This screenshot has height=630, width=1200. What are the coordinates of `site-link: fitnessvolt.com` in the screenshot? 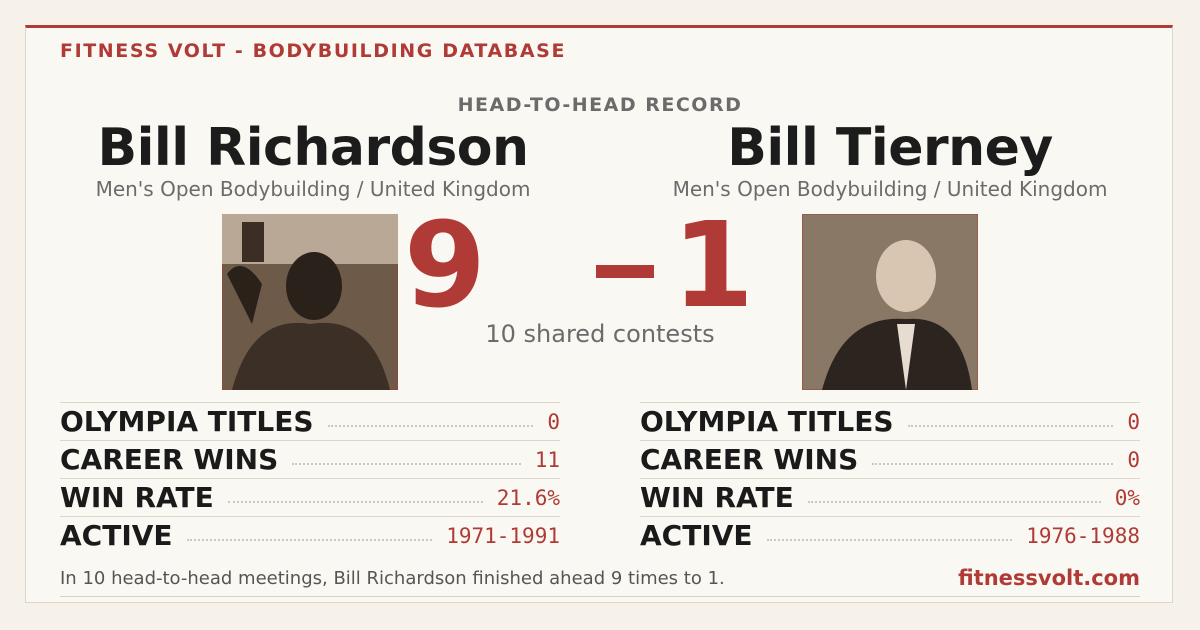 It's located at (1049, 578).